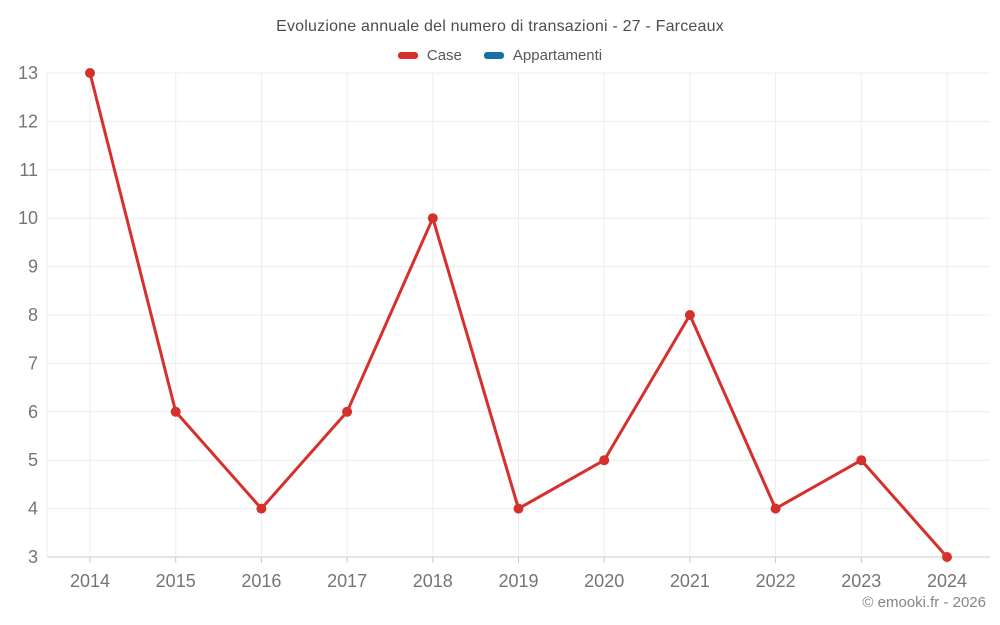 The height and width of the screenshot is (625, 1000). Describe the element at coordinates (776, 581) in the screenshot. I see `x-axis-label: 2022` at that location.